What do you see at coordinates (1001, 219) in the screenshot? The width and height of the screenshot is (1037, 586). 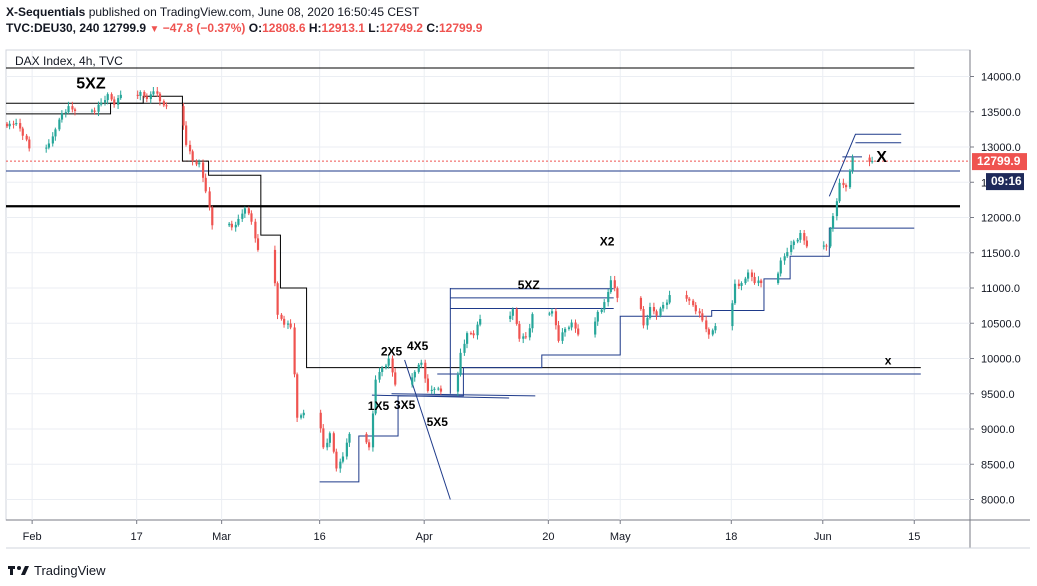 I see `y-tick-label: 12000.0` at bounding box center [1001, 219].